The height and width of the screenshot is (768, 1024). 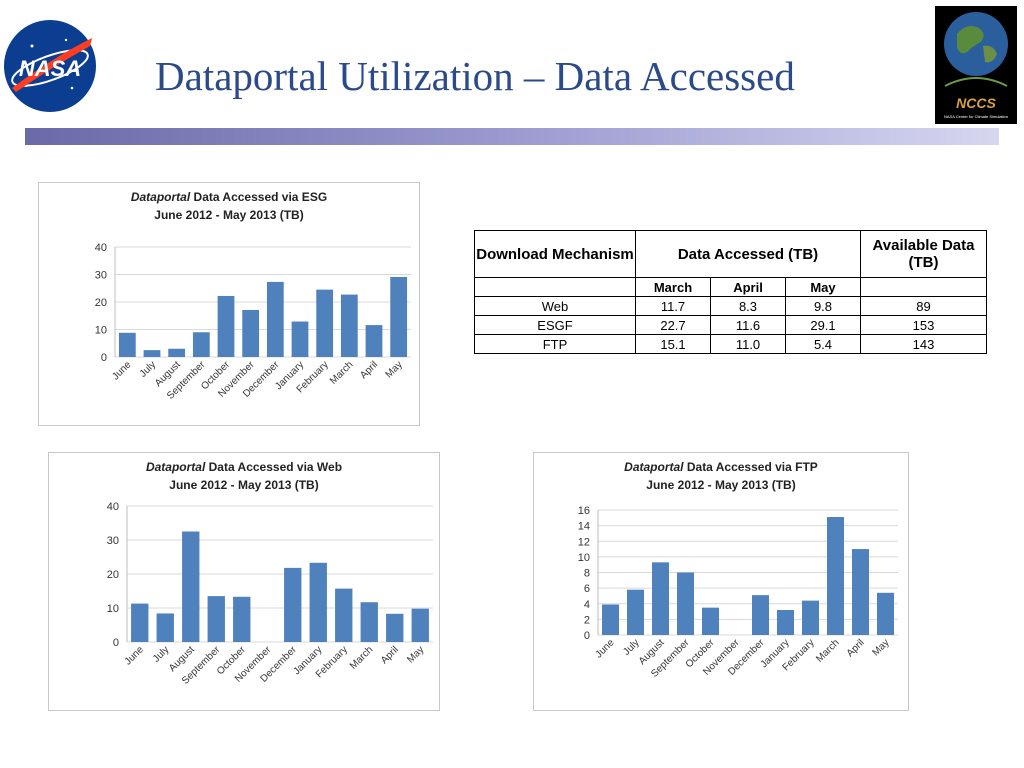 I want to click on nasa-logo: NASA, so click(x=50, y=66).